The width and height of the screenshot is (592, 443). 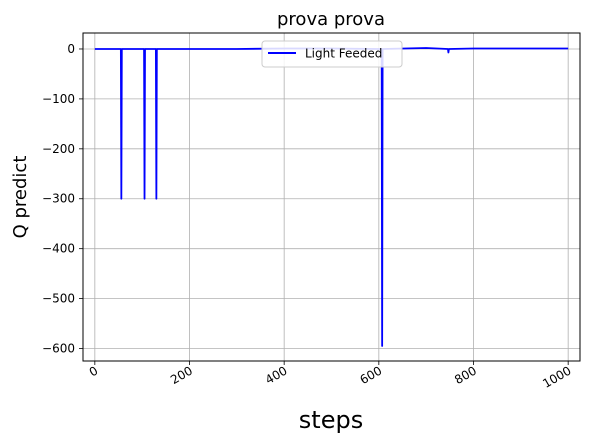 What do you see at coordinates (331, 19) in the screenshot?
I see `chart-title: prova prova` at bounding box center [331, 19].